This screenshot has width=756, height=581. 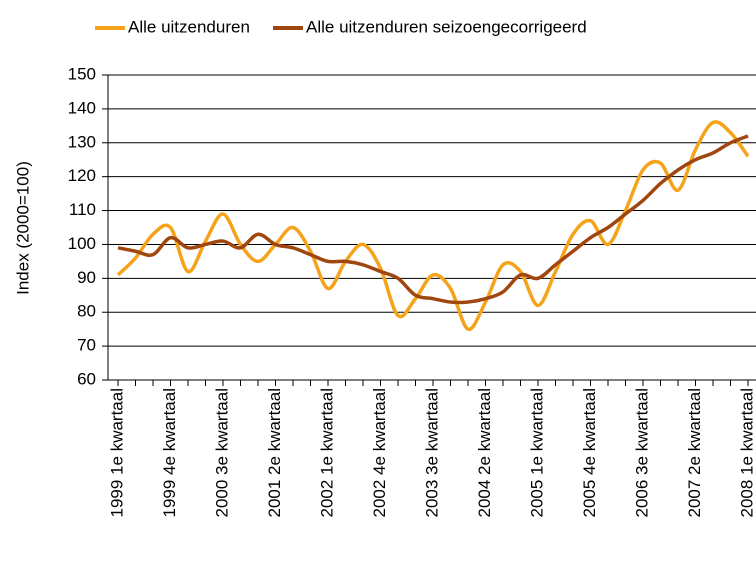 What do you see at coordinates (82, 243) in the screenshot?
I see `y-tick-label: 100` at bounding box center [82, 243].